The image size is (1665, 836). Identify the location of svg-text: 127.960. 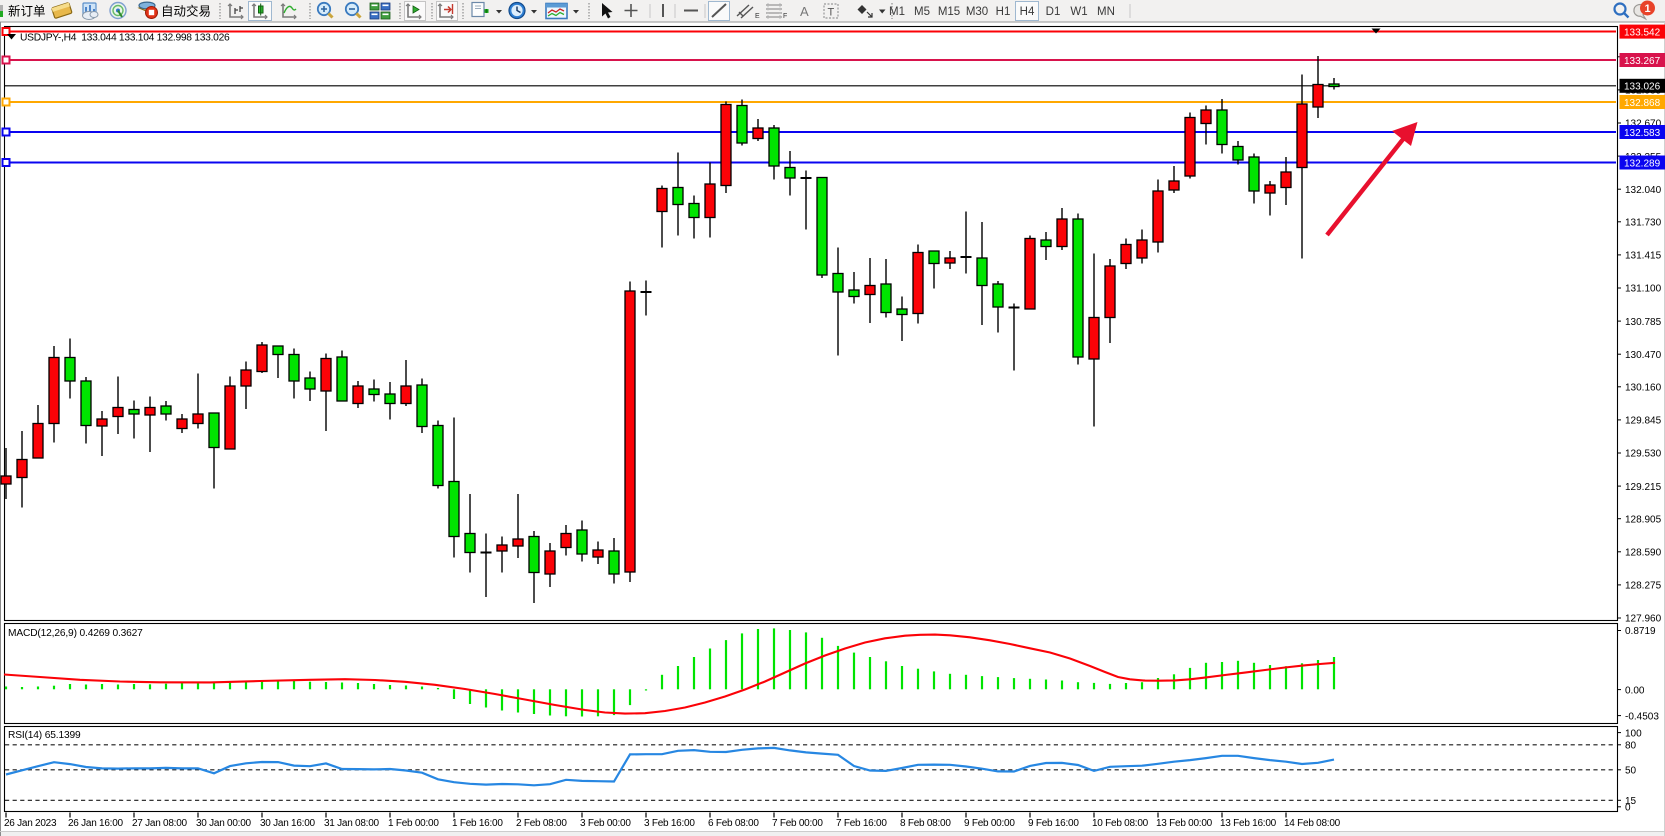
(1643, 619).